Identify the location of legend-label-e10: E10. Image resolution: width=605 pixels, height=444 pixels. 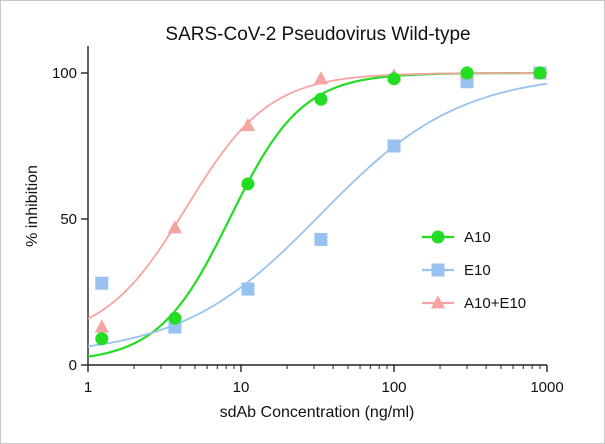
(477, 270).